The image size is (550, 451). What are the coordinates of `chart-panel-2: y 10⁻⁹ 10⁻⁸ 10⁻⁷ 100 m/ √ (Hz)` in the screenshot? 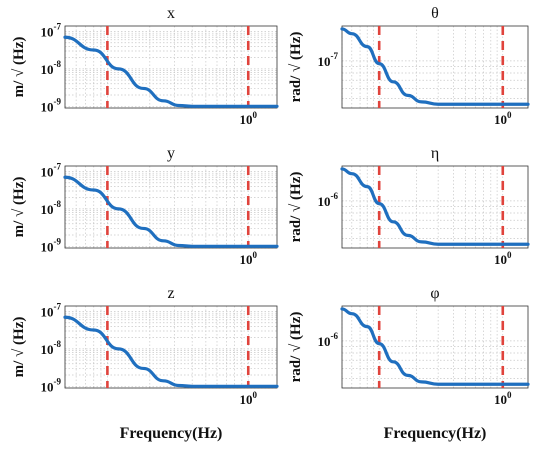 It's located at (145, 206).